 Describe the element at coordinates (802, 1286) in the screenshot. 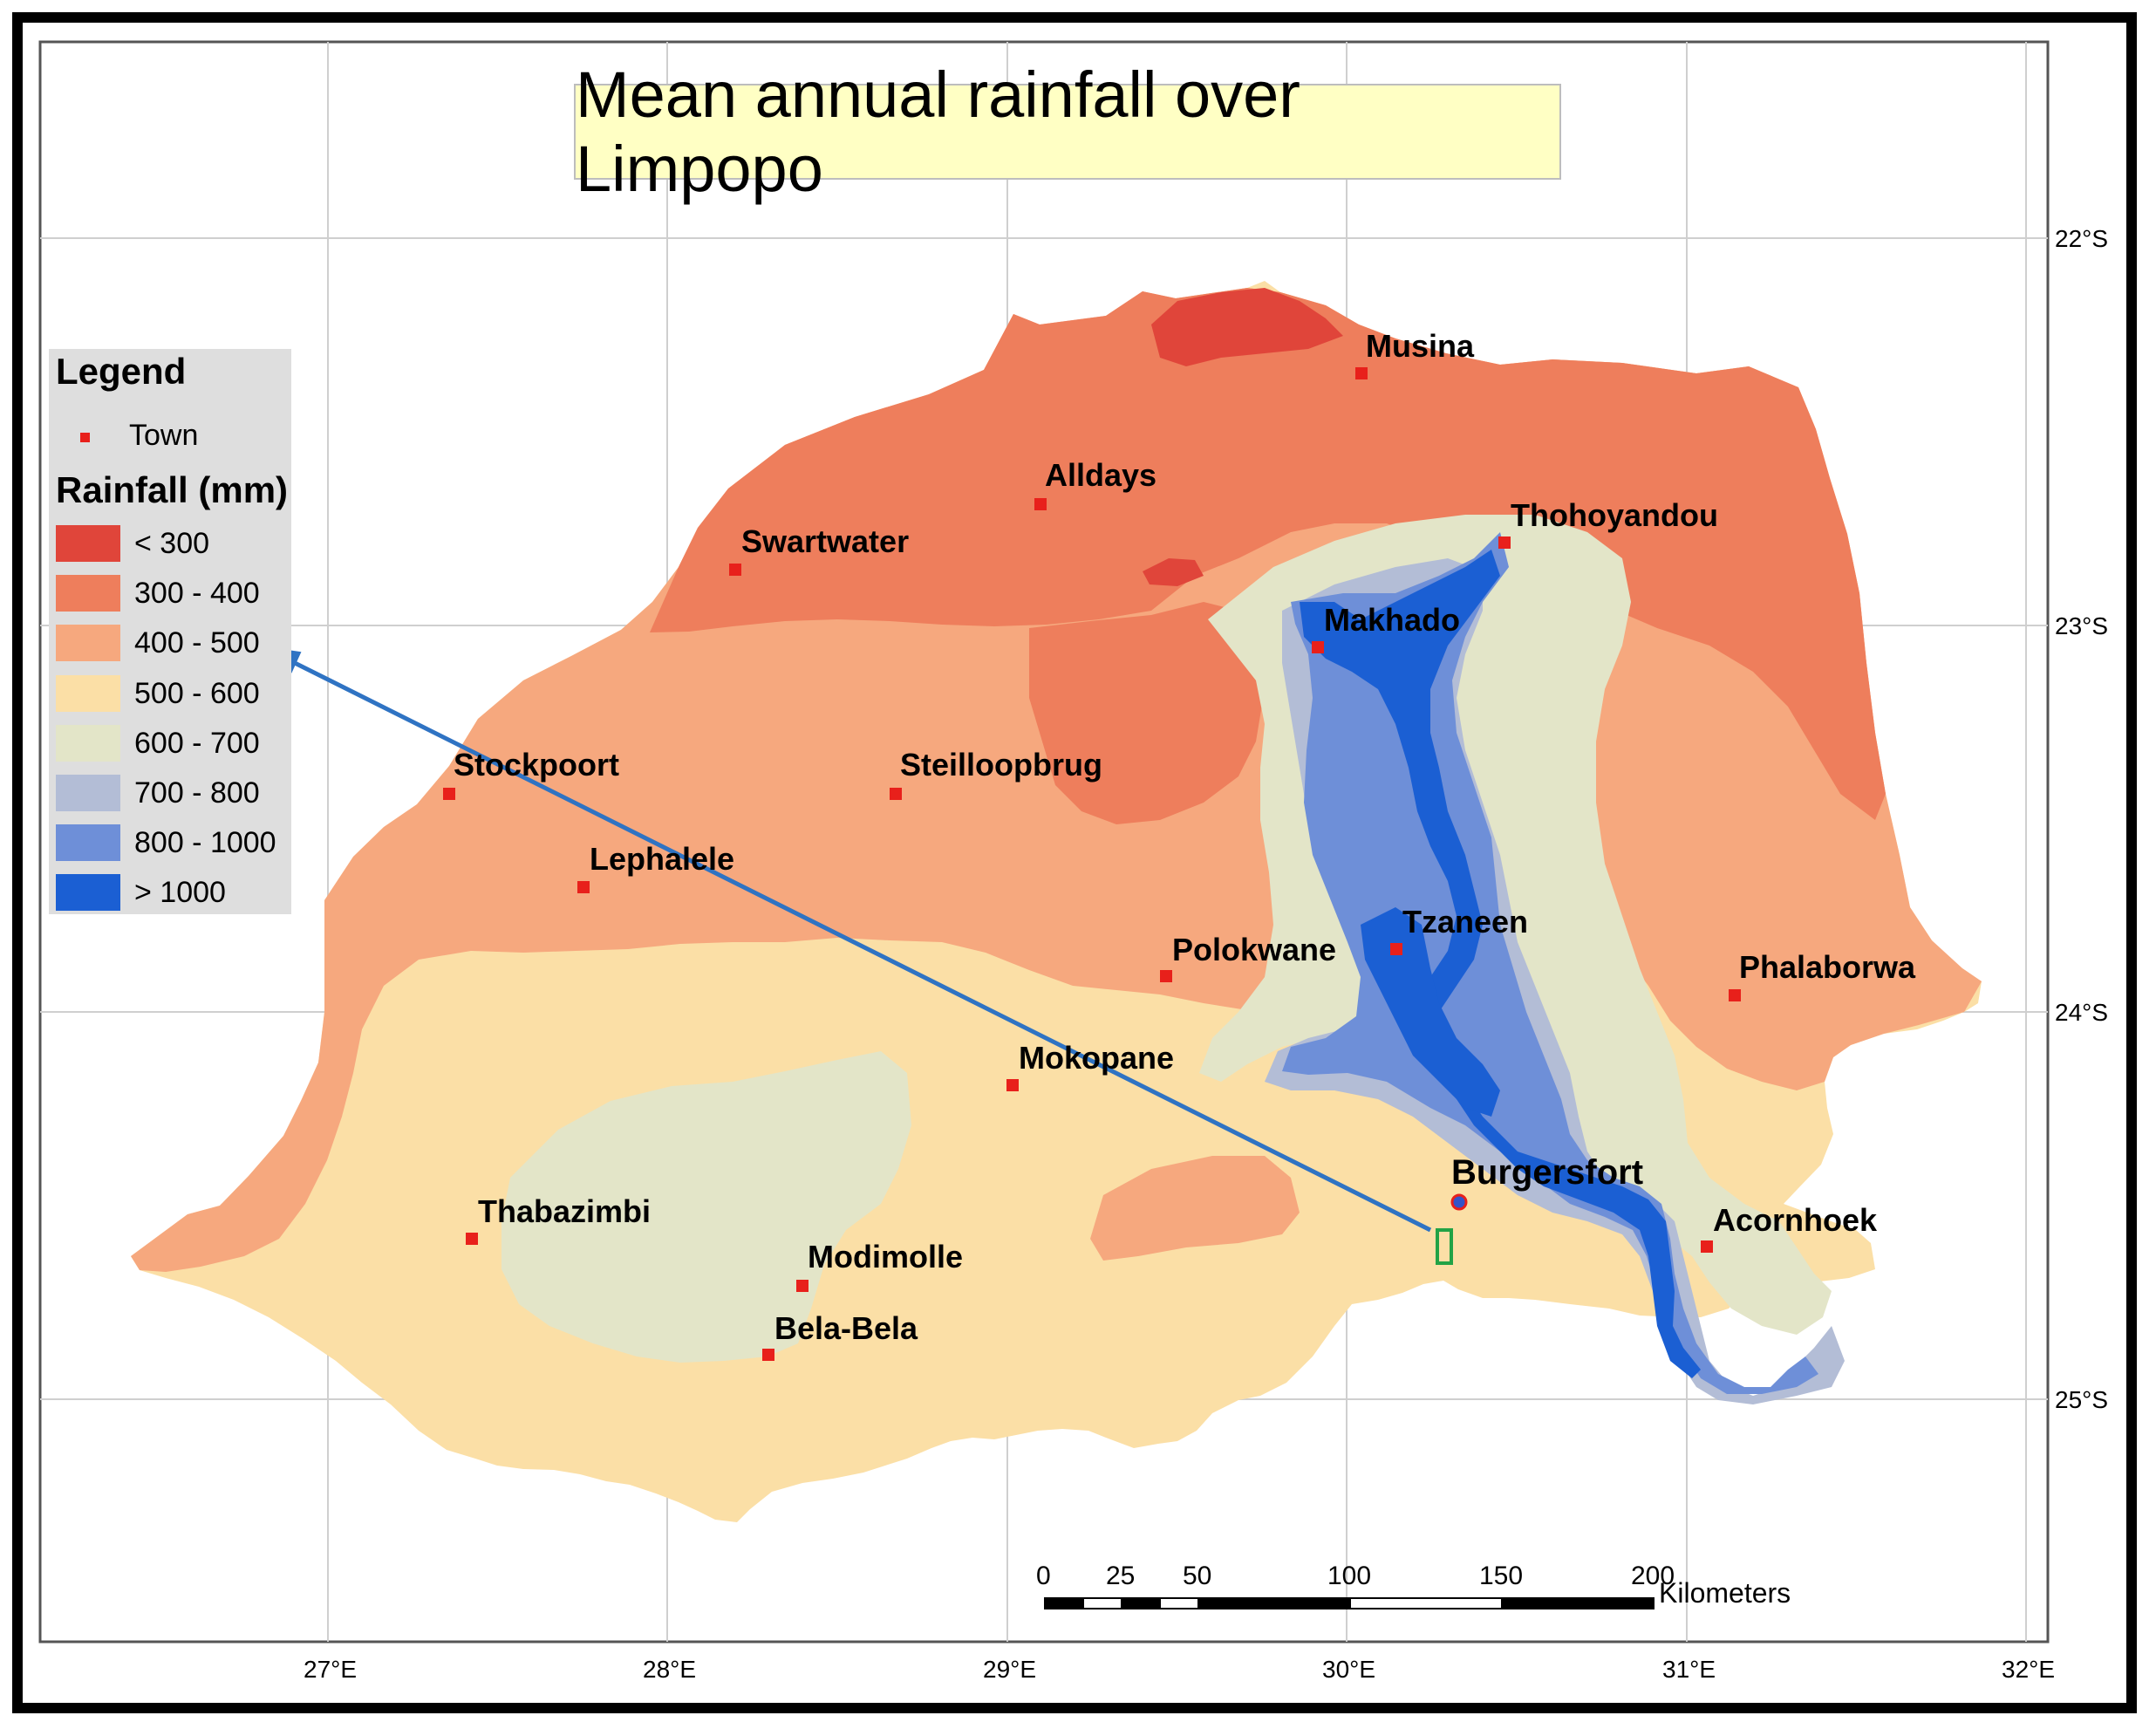

I see `town-marker-modimolle` at that location.